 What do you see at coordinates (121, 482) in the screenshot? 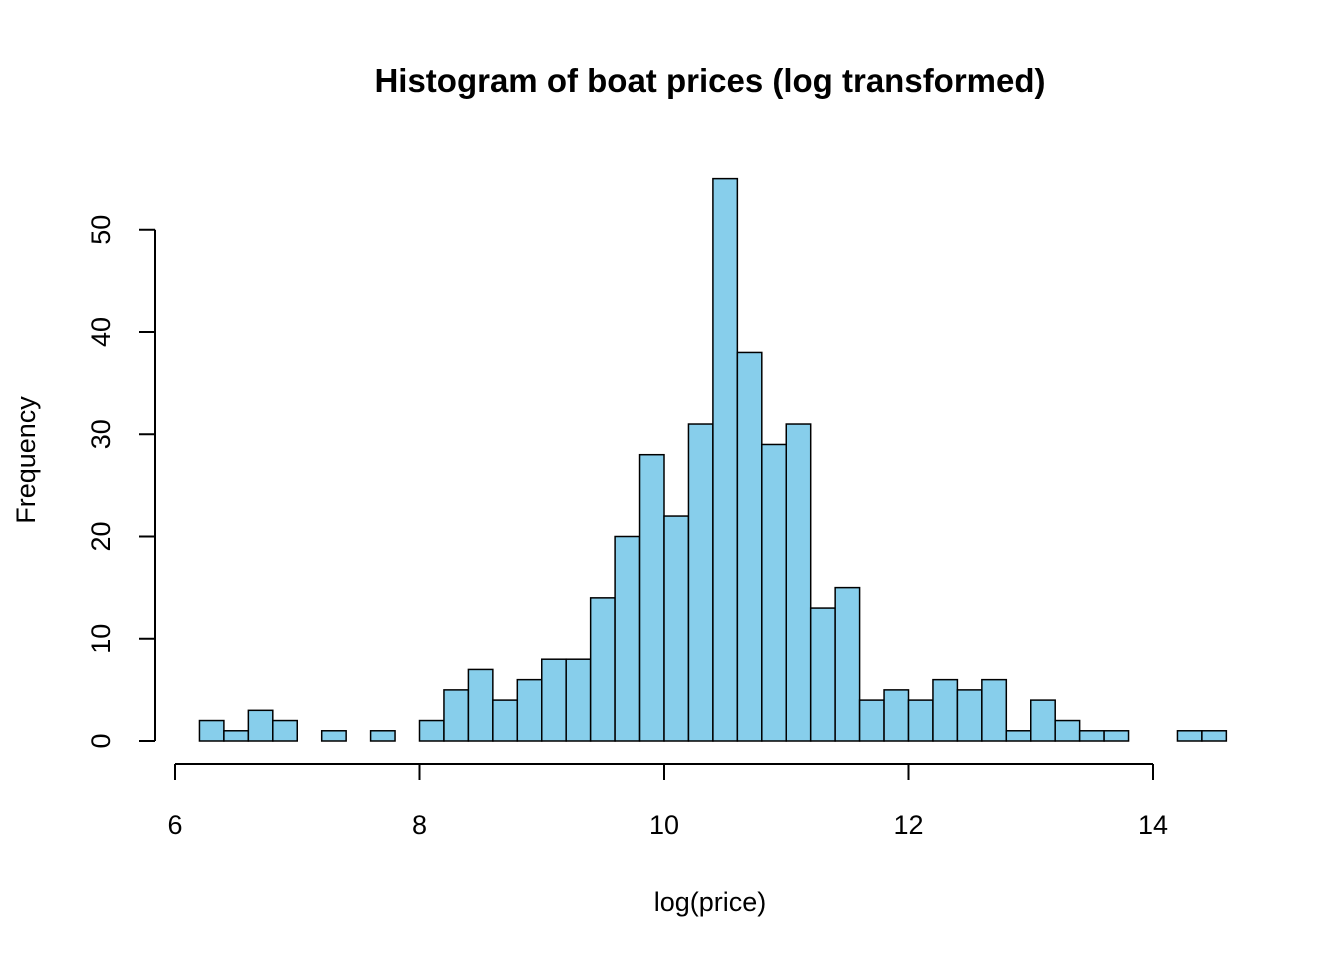
I see `y-axis: 0 10 20 30 40 50` at bounding box center [121, 482].